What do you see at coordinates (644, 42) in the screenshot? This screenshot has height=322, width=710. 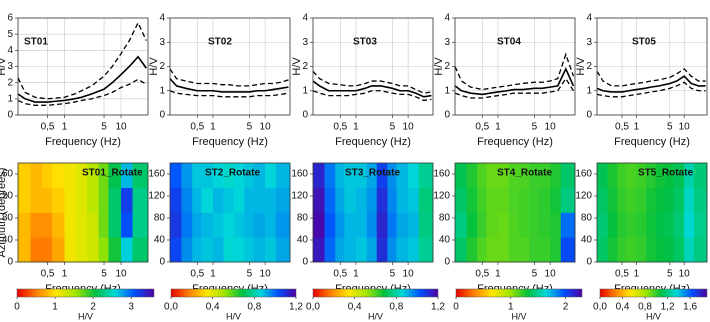 I see `panel-title: ST05` at bounding box center [644, 42].